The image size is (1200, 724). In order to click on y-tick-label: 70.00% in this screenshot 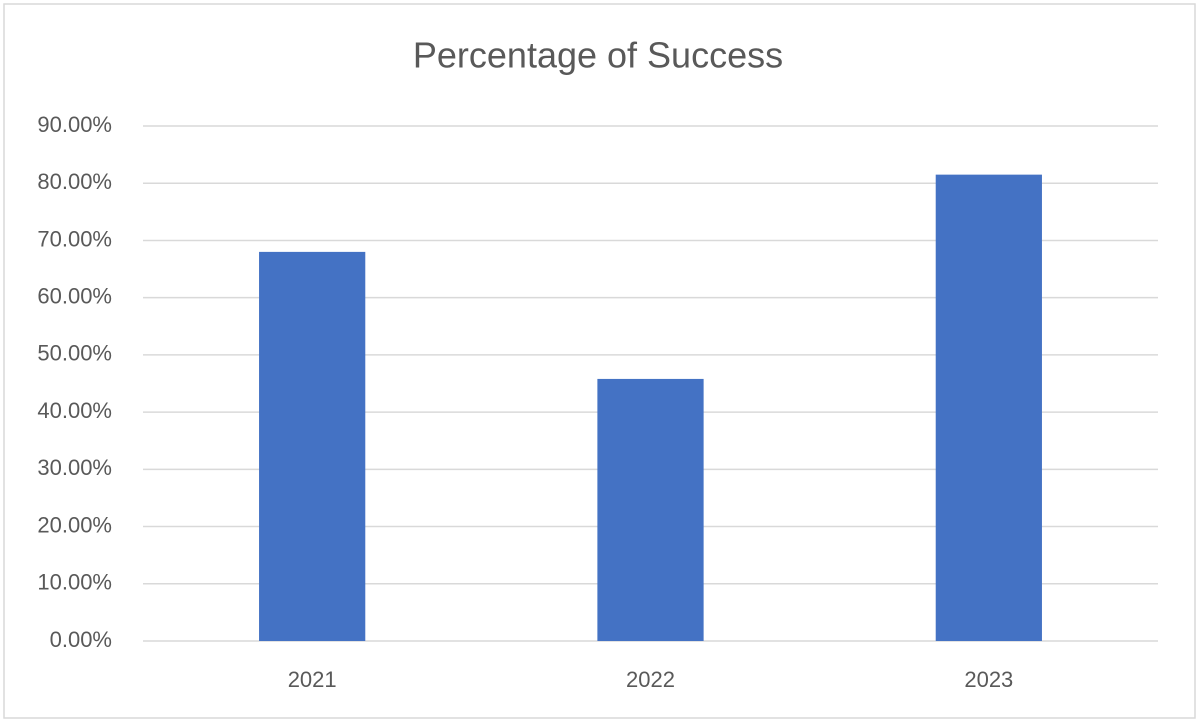, I will do `click(74, 238)`.